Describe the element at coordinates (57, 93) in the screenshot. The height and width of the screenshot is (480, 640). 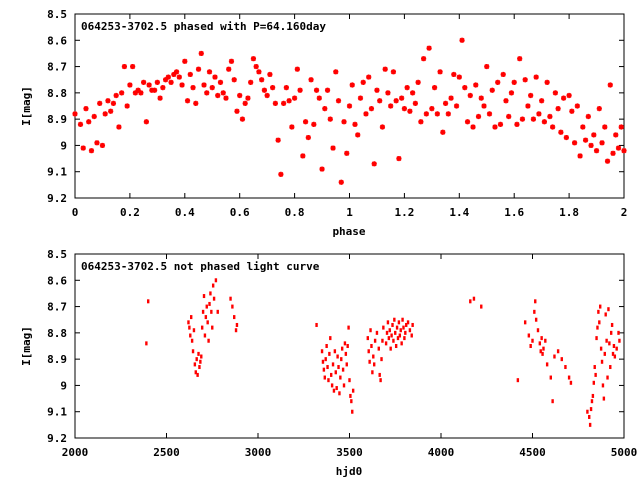
I see `y-tick-label: 8.8` at that location.